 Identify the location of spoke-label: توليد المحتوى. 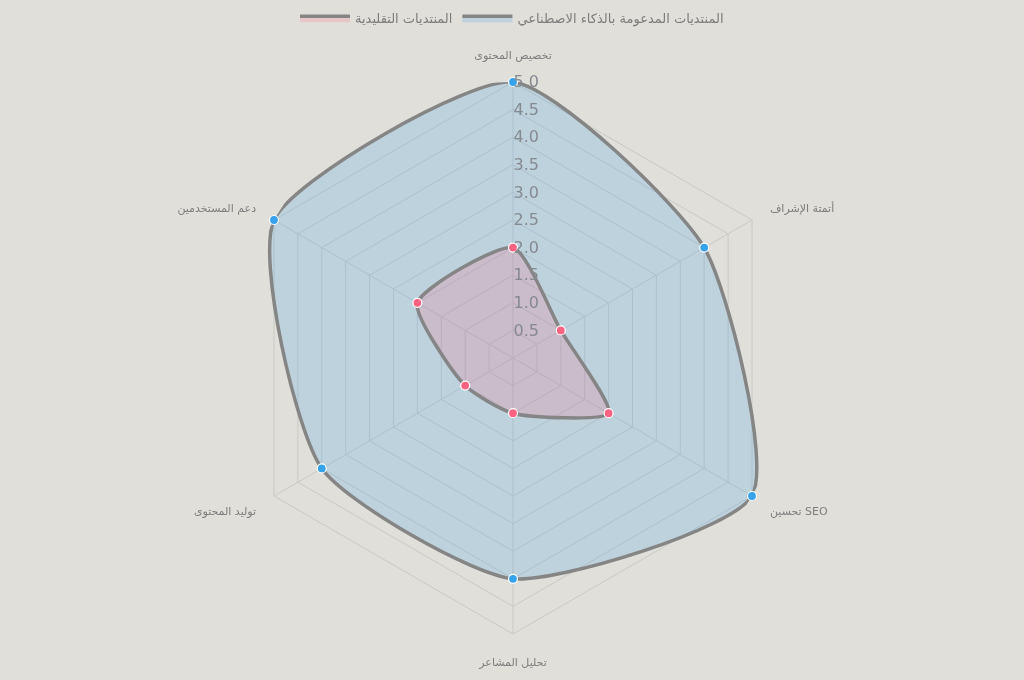
(225, 512).